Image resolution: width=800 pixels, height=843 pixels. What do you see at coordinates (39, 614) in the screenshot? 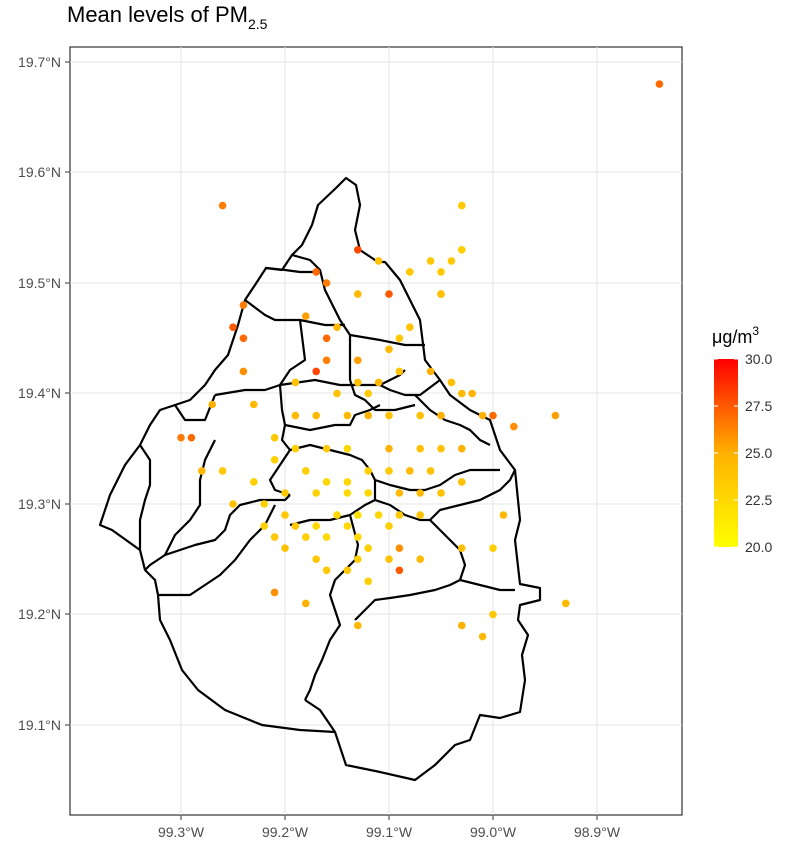
I see `y-tick-label: 19.2°N` at bounding box center [39, 614].